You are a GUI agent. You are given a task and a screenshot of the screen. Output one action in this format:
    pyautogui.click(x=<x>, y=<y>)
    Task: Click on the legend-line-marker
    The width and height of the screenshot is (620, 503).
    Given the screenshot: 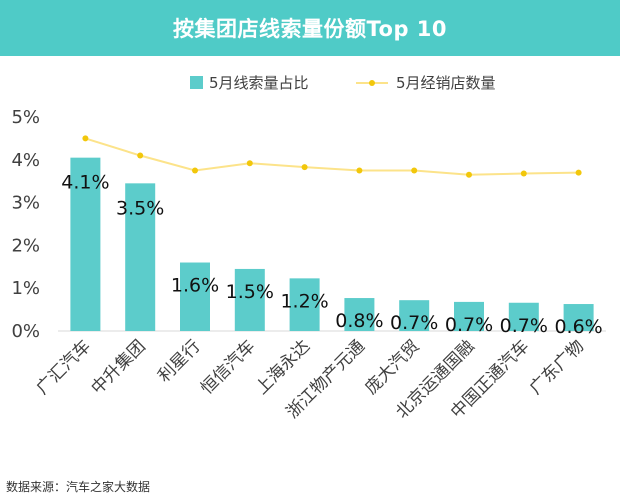 What is the action you would take?
    pyautogui.click(x=372, y=83)
    